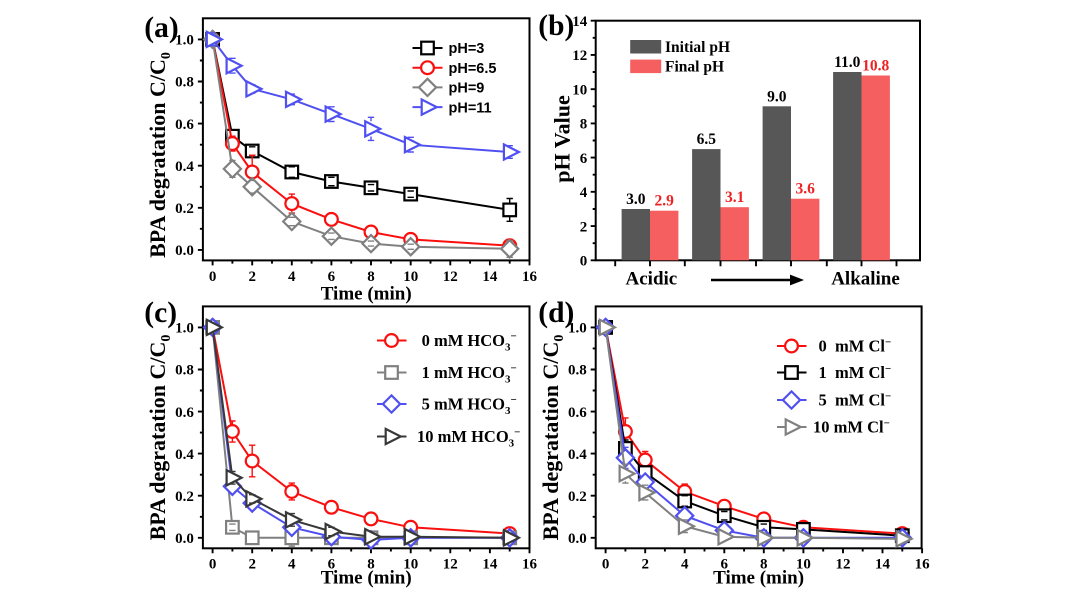 This screenshot has height=612, width=1080. I want to click on svg-text: (b), so click(556, 26).